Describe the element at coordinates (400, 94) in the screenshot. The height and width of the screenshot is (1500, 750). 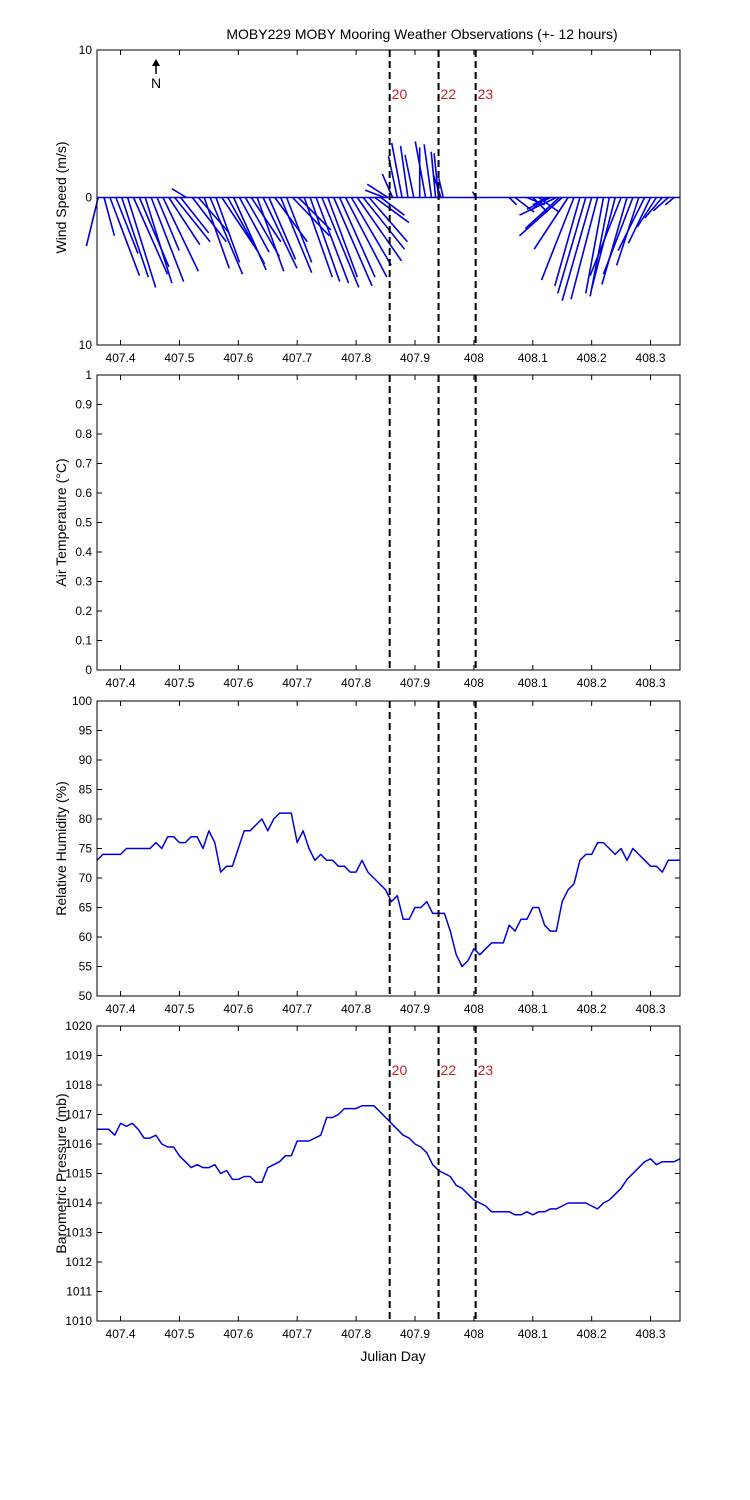
I see `event-marker-label: 20` at that location.